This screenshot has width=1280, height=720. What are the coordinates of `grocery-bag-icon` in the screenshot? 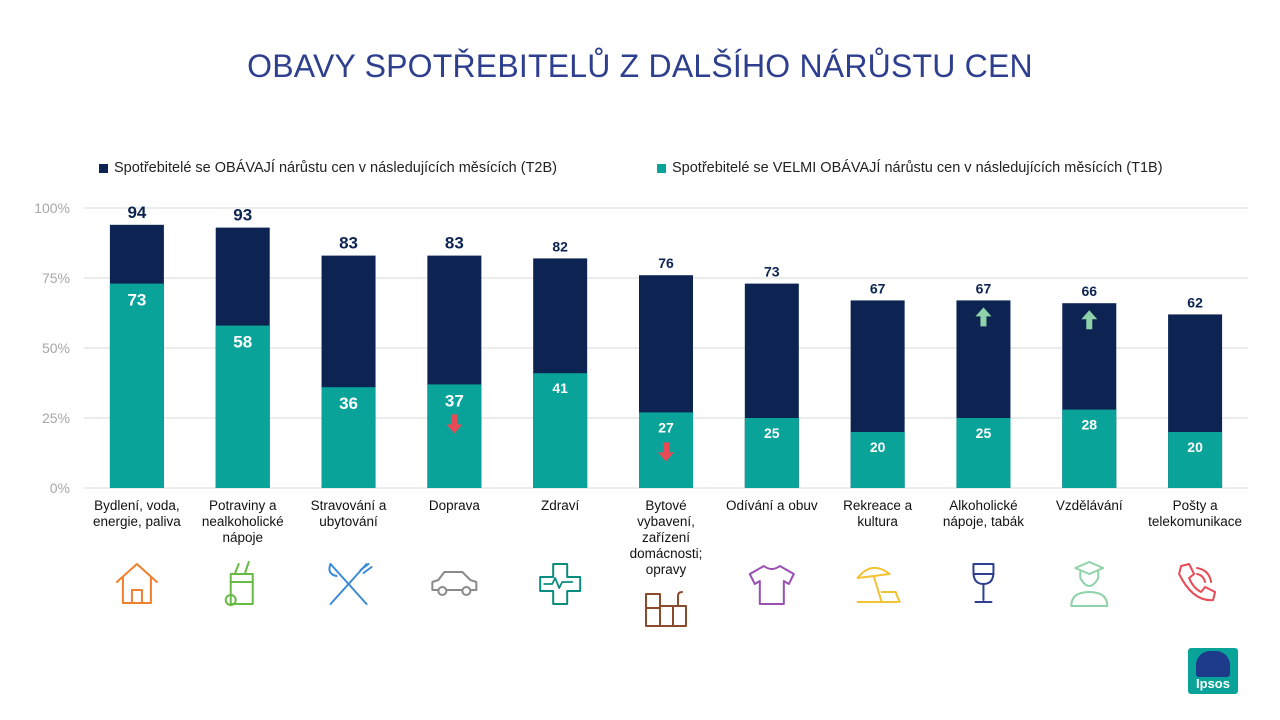 It's located at (239, 583).